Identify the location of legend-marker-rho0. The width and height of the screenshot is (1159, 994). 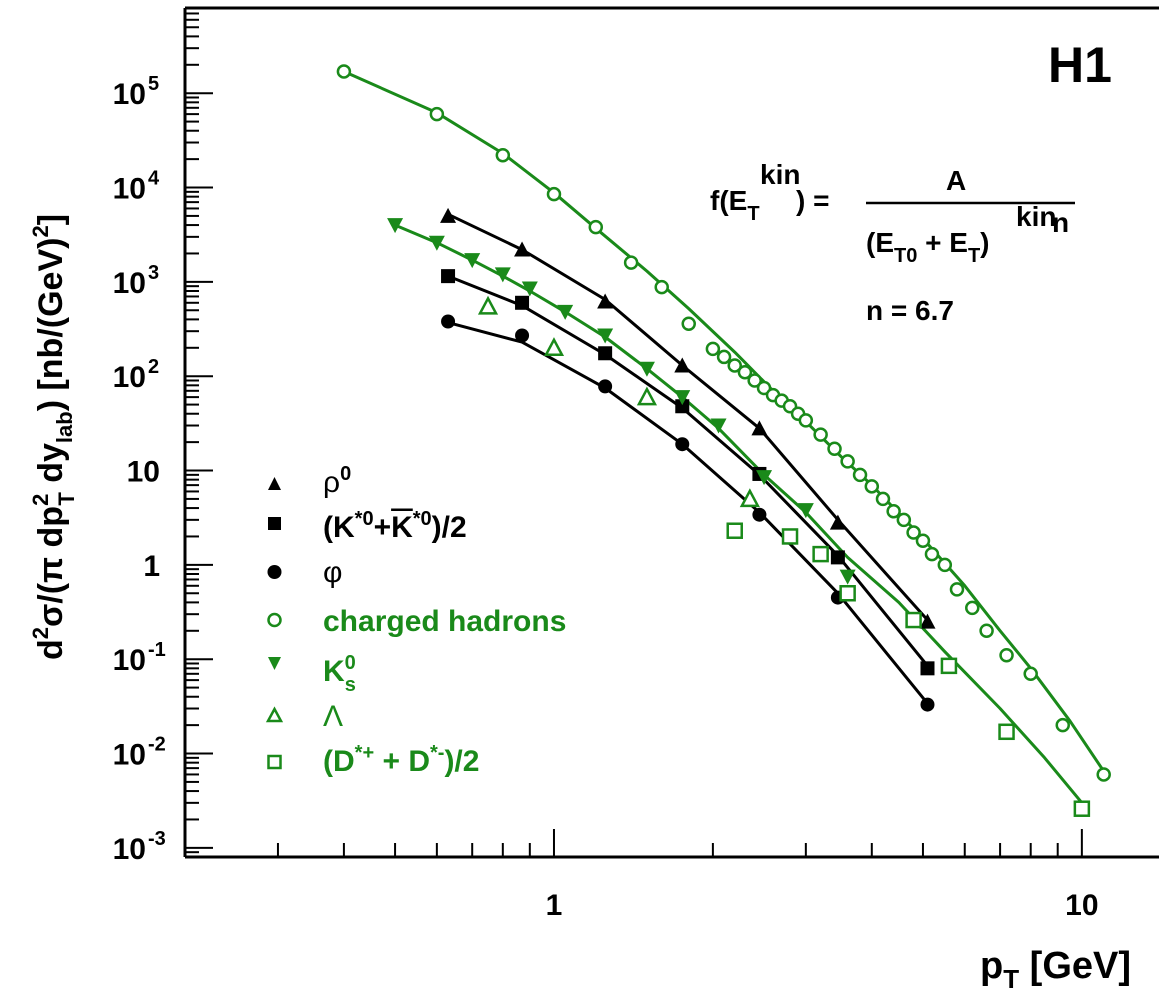
(274, 483).